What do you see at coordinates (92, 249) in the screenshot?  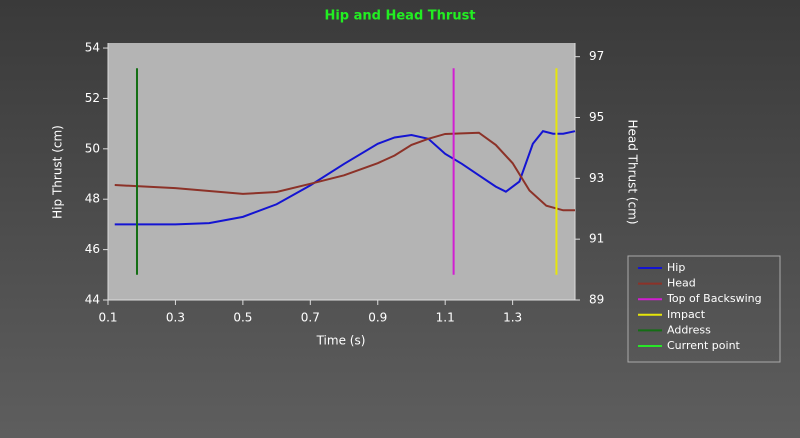 I see `y-tick-label: 46` at bounding box center [92, 249].